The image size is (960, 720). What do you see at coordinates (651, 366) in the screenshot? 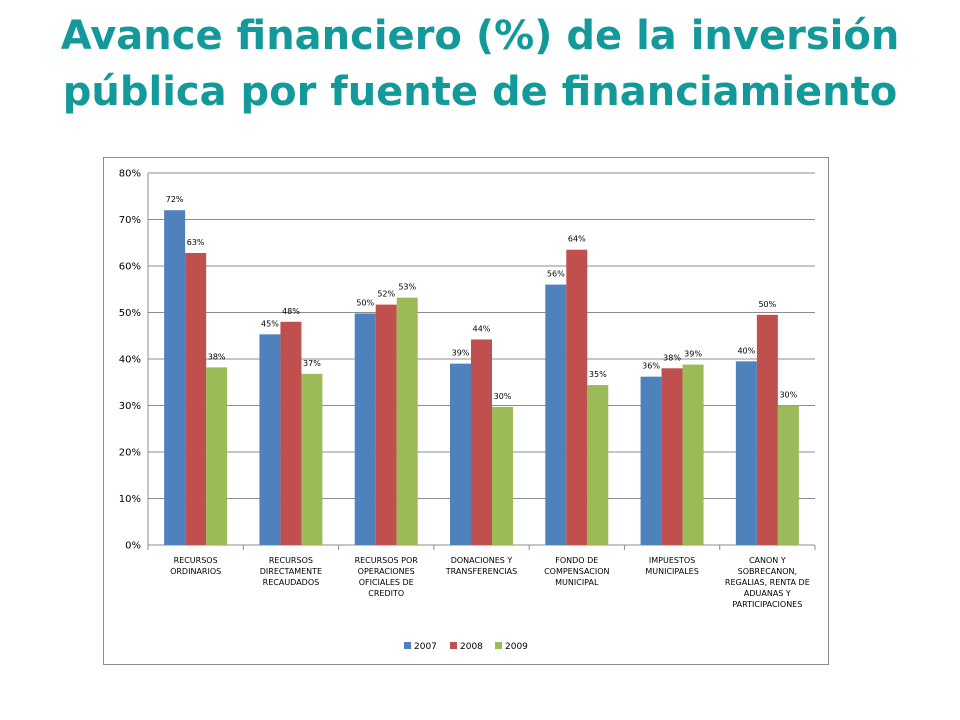
I see `data-label: 36%` at bounding box center [651, 366].